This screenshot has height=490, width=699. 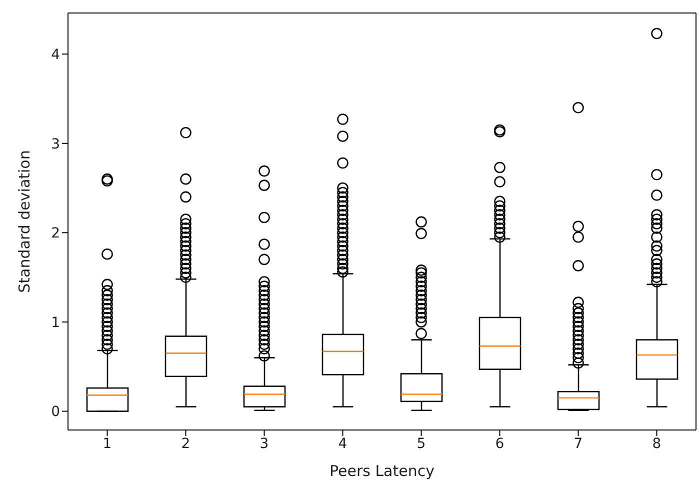 What do you see at coordinates (55, 412) in the screenshot?
I see `y-tick-label: 0` at bounding box center [55, 412].